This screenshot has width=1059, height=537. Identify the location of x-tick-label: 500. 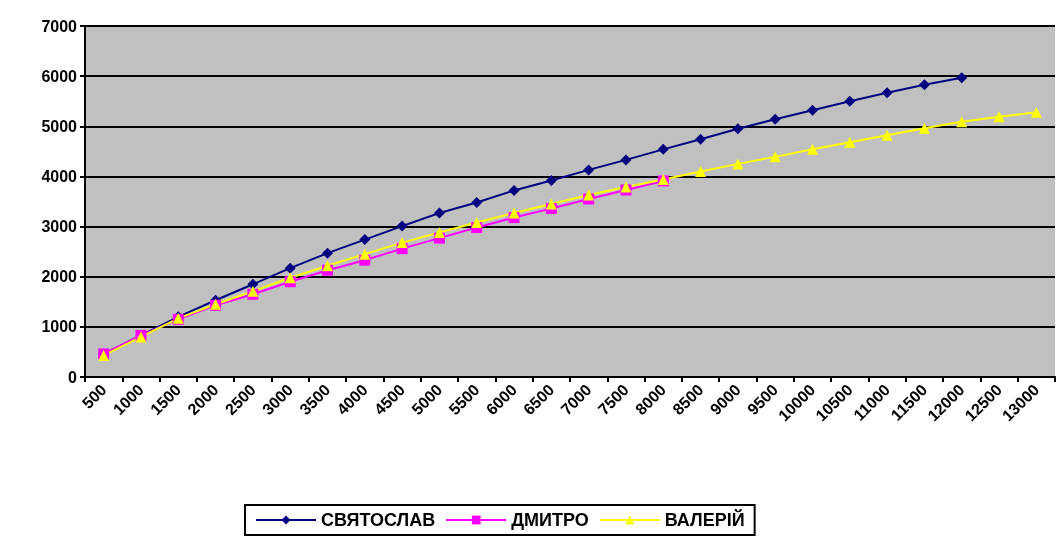
(94, 396).